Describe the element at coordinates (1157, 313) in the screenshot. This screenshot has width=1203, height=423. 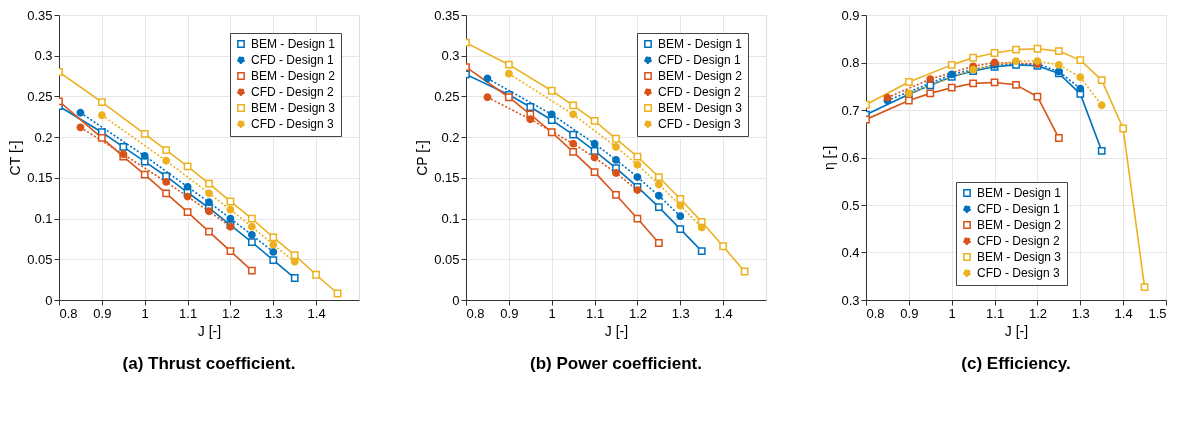
I see `x-tick-label: 1.5` at that location.